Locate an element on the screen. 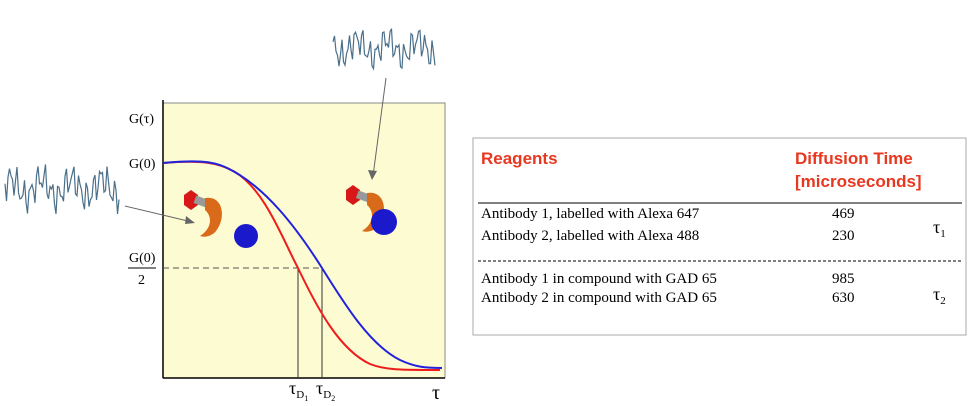 The height and width of the screenshot is (406, 968). bound-antibody-icon is located at coordinates (371, 210).